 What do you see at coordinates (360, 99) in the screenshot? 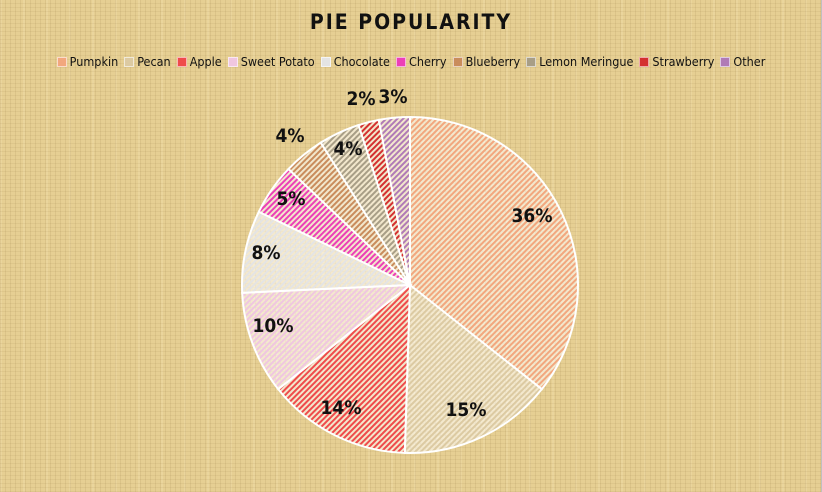
I see `data-label-strawberry: 2%` at bounding box center [360, 99].